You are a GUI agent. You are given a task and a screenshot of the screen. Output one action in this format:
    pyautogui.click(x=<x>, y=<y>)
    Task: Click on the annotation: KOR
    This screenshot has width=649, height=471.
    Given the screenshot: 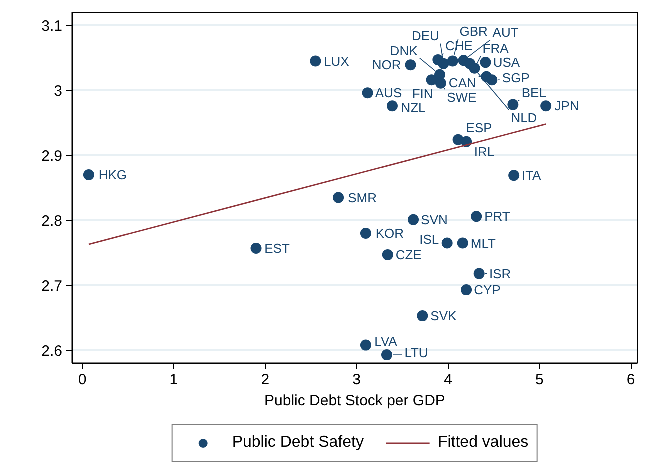 What is the action you would take?
    pyautogui.click(x=390, y=233)
    